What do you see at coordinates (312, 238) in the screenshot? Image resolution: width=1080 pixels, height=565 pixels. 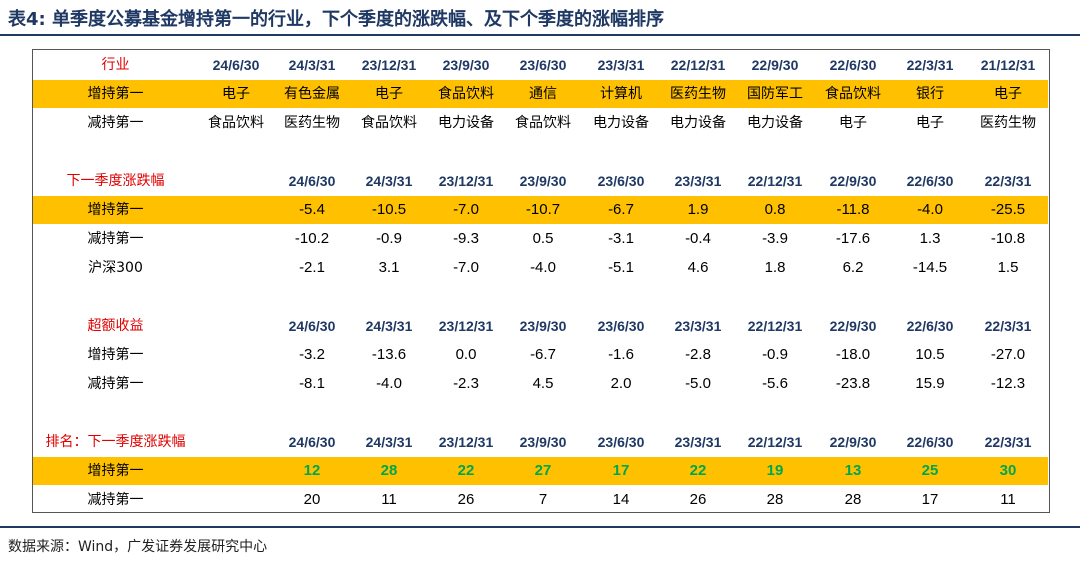 I see `change-dec-row-cell: -10.2` at bounding box center [312, 238].